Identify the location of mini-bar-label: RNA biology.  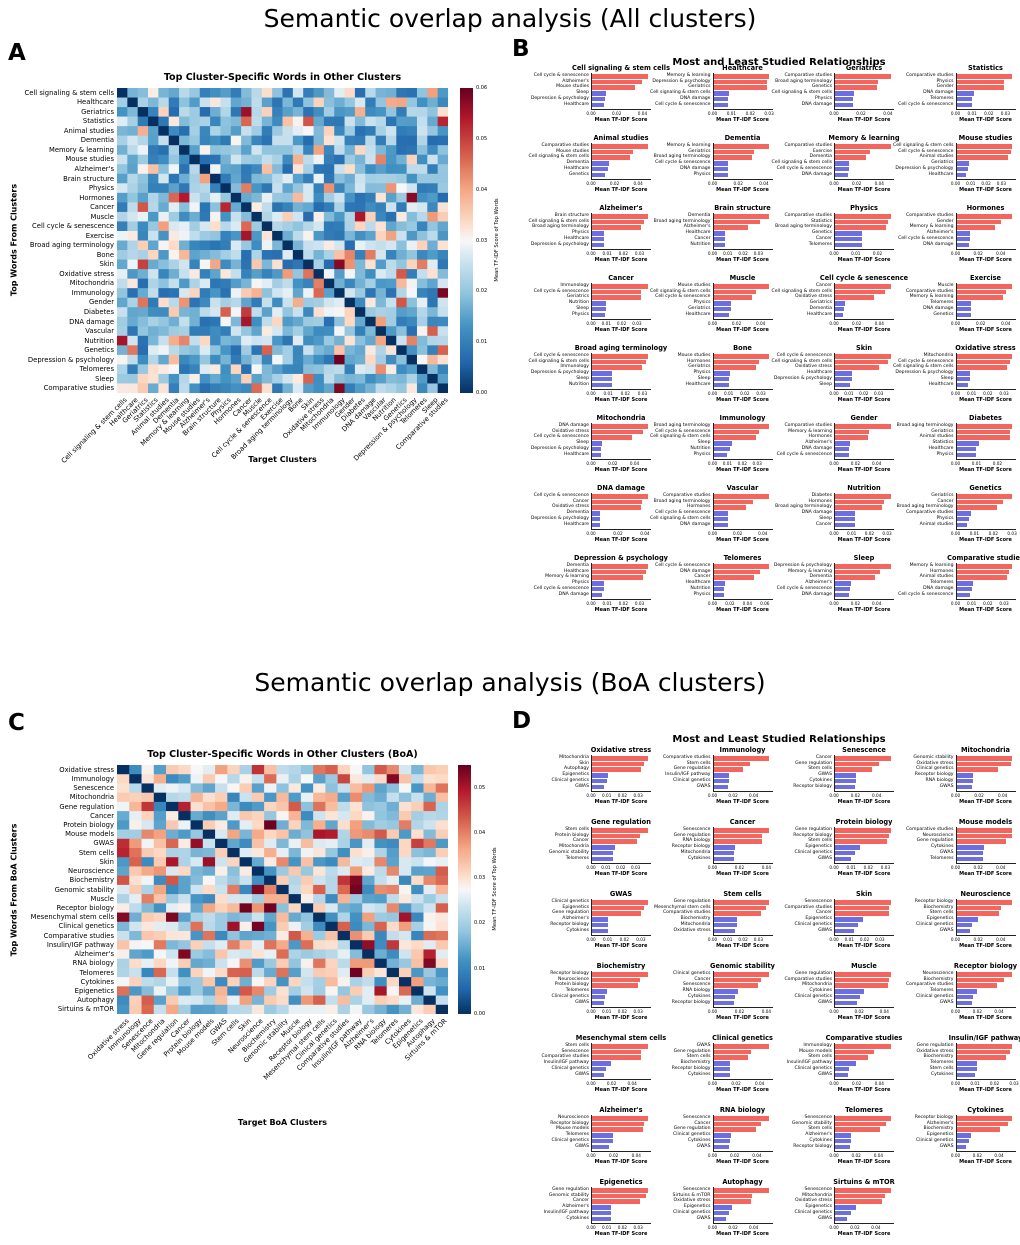
(696, 991).